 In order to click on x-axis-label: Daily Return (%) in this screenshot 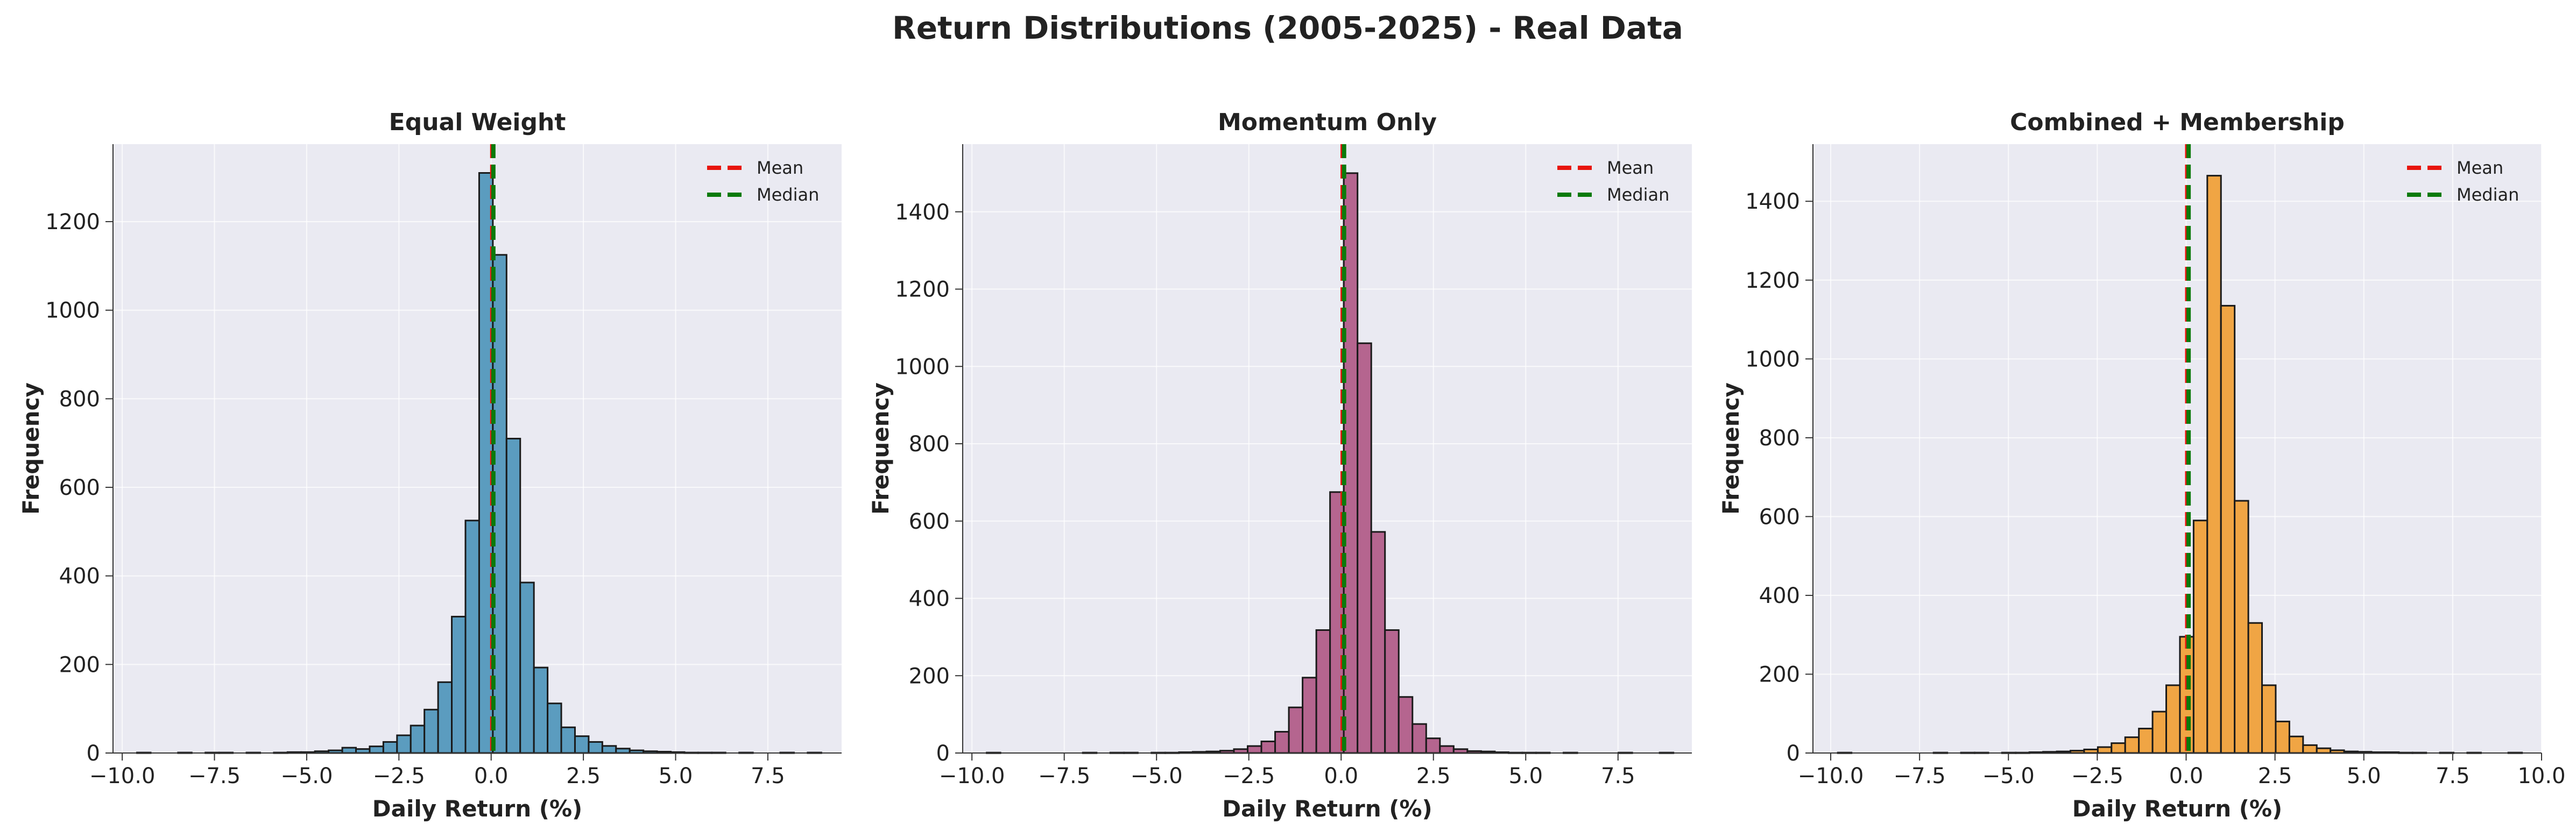, I will do `click(2177, 809)`.